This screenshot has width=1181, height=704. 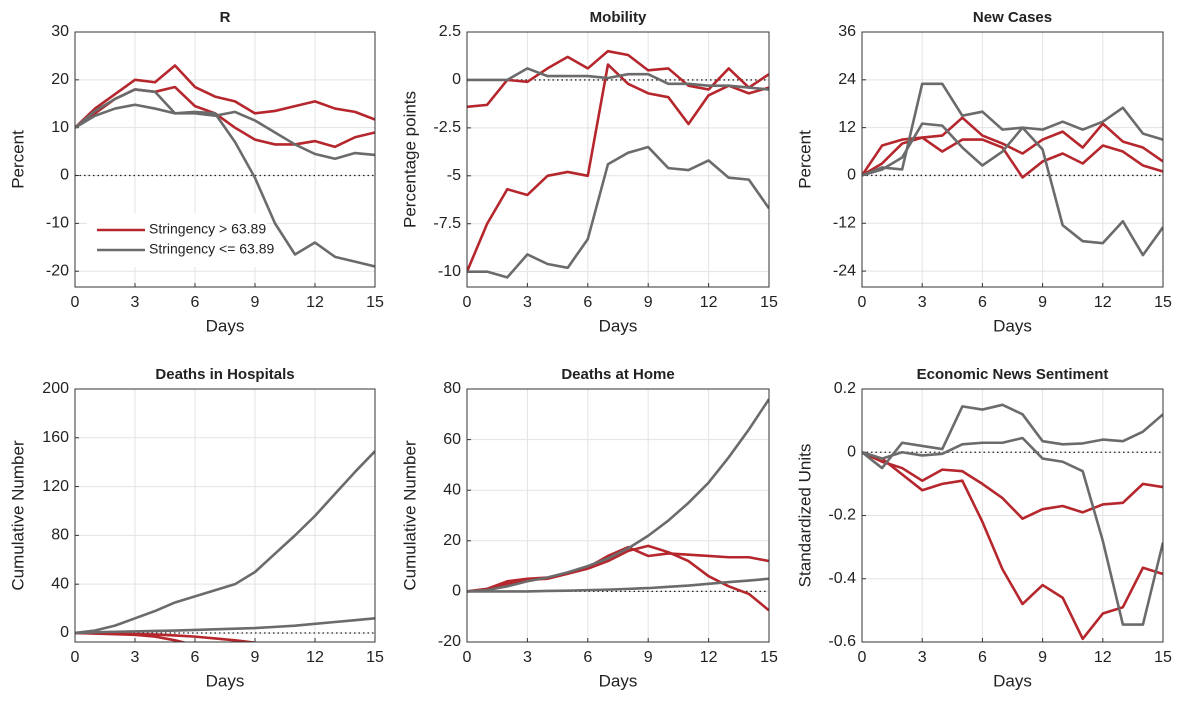 What do you see at coordinates (60, 583) in the screenshot?
I see `y-tick-label: 40` at bounding box center [60, 583].